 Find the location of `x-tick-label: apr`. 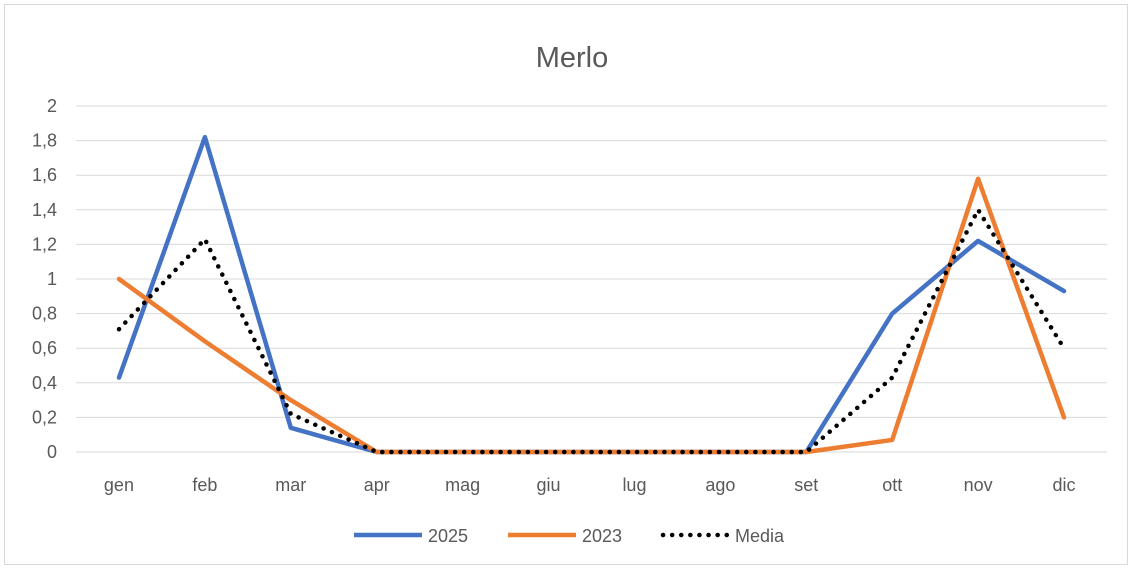

x-tick-label: apr is located at coordinates (377, 485).